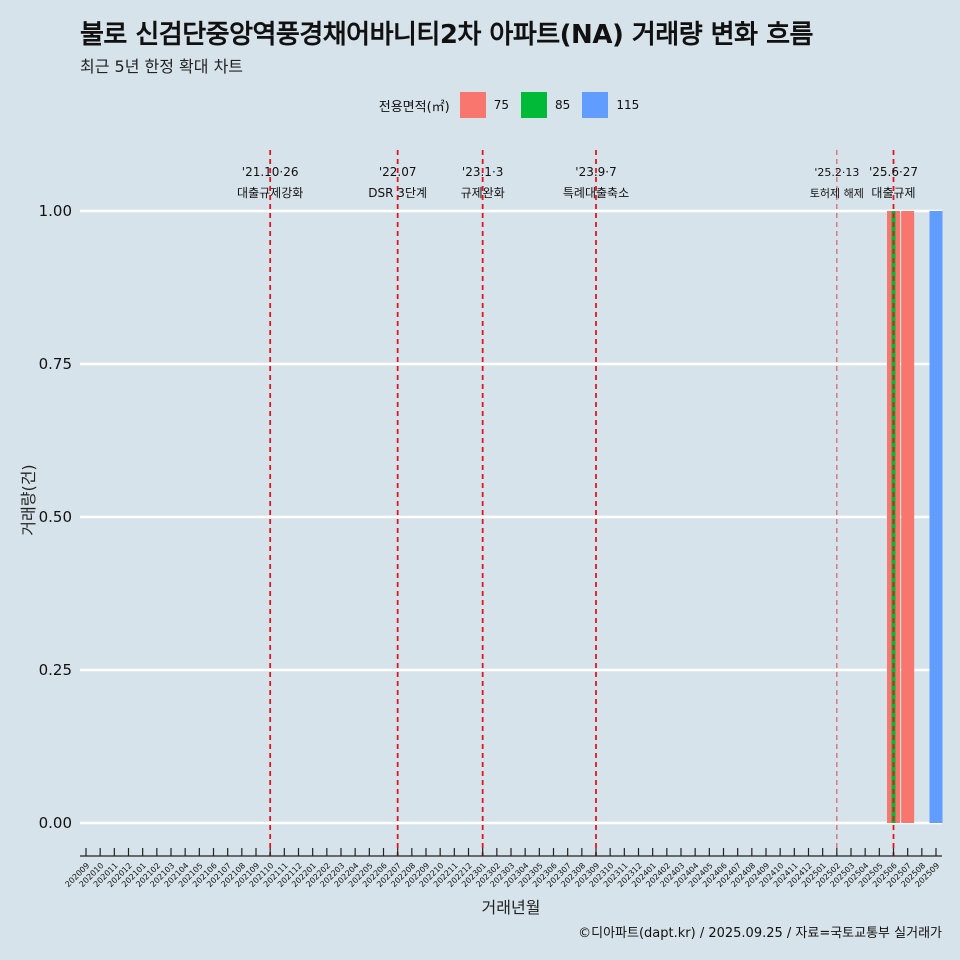  What do you see at coordinates (397, 193) in the screenshot?
I see `event-label-202207: DSR 3단계` at bounding box center [397, 193].